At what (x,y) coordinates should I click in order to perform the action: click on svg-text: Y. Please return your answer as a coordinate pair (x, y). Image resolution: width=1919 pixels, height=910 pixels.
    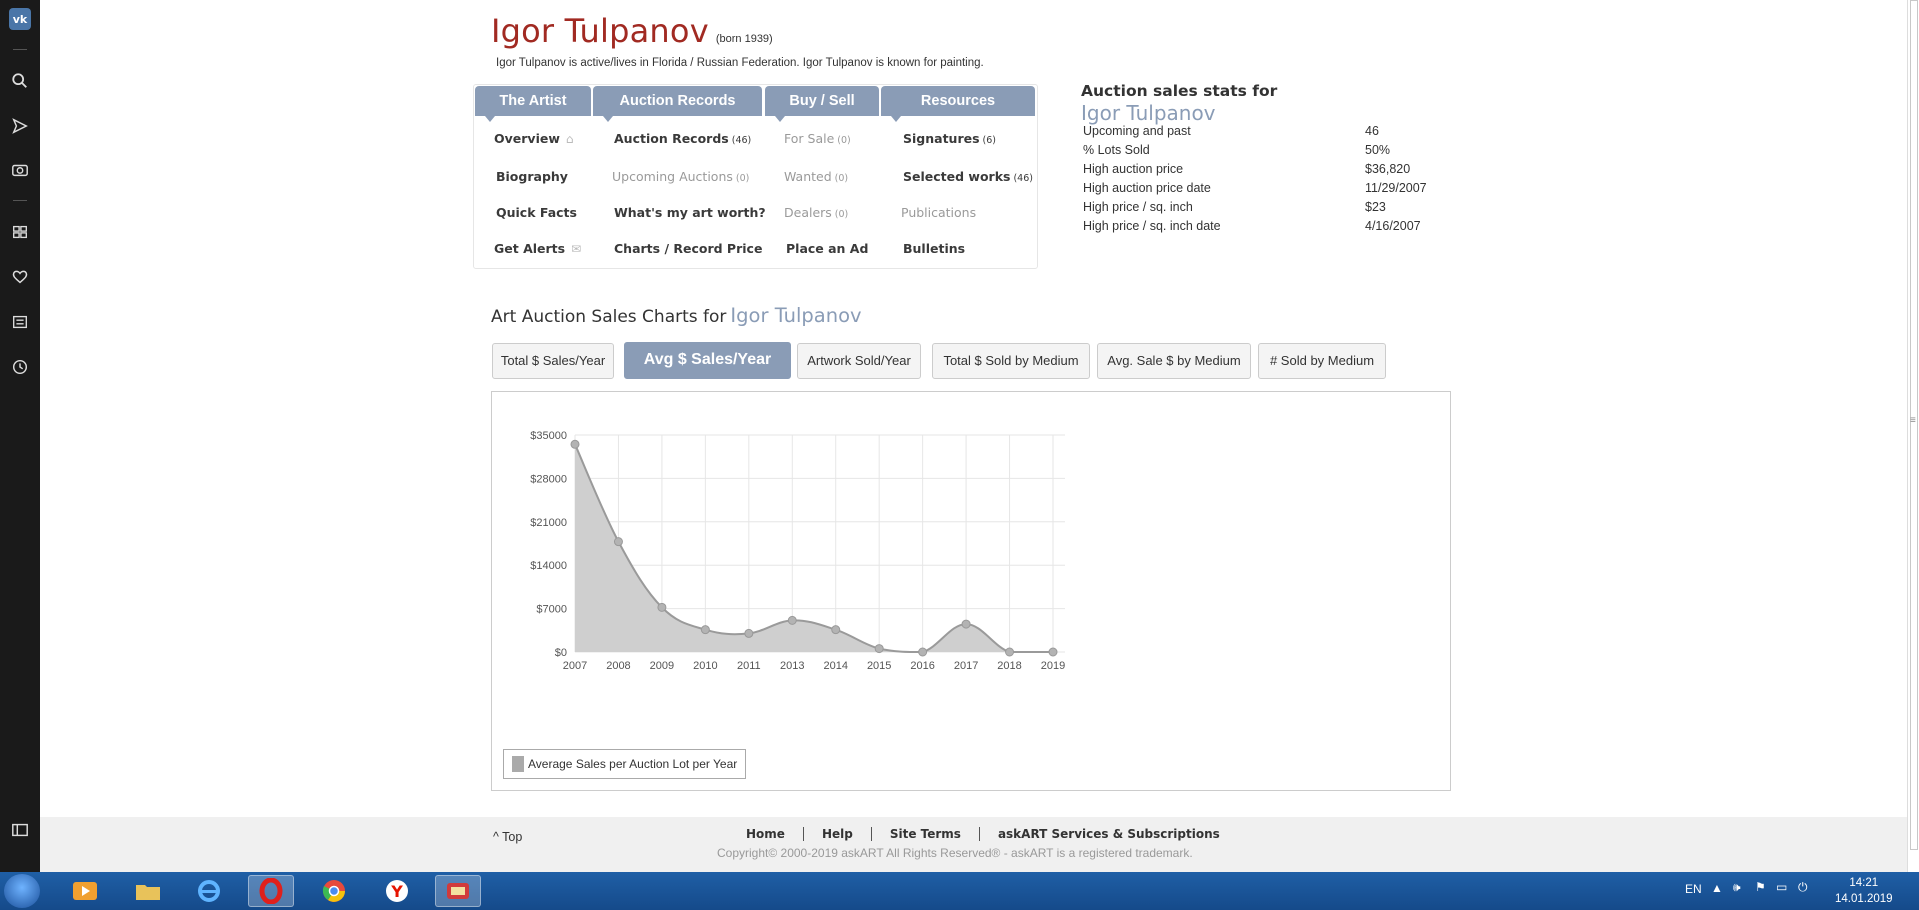
    Looking at the image, I should click on (396, 891).